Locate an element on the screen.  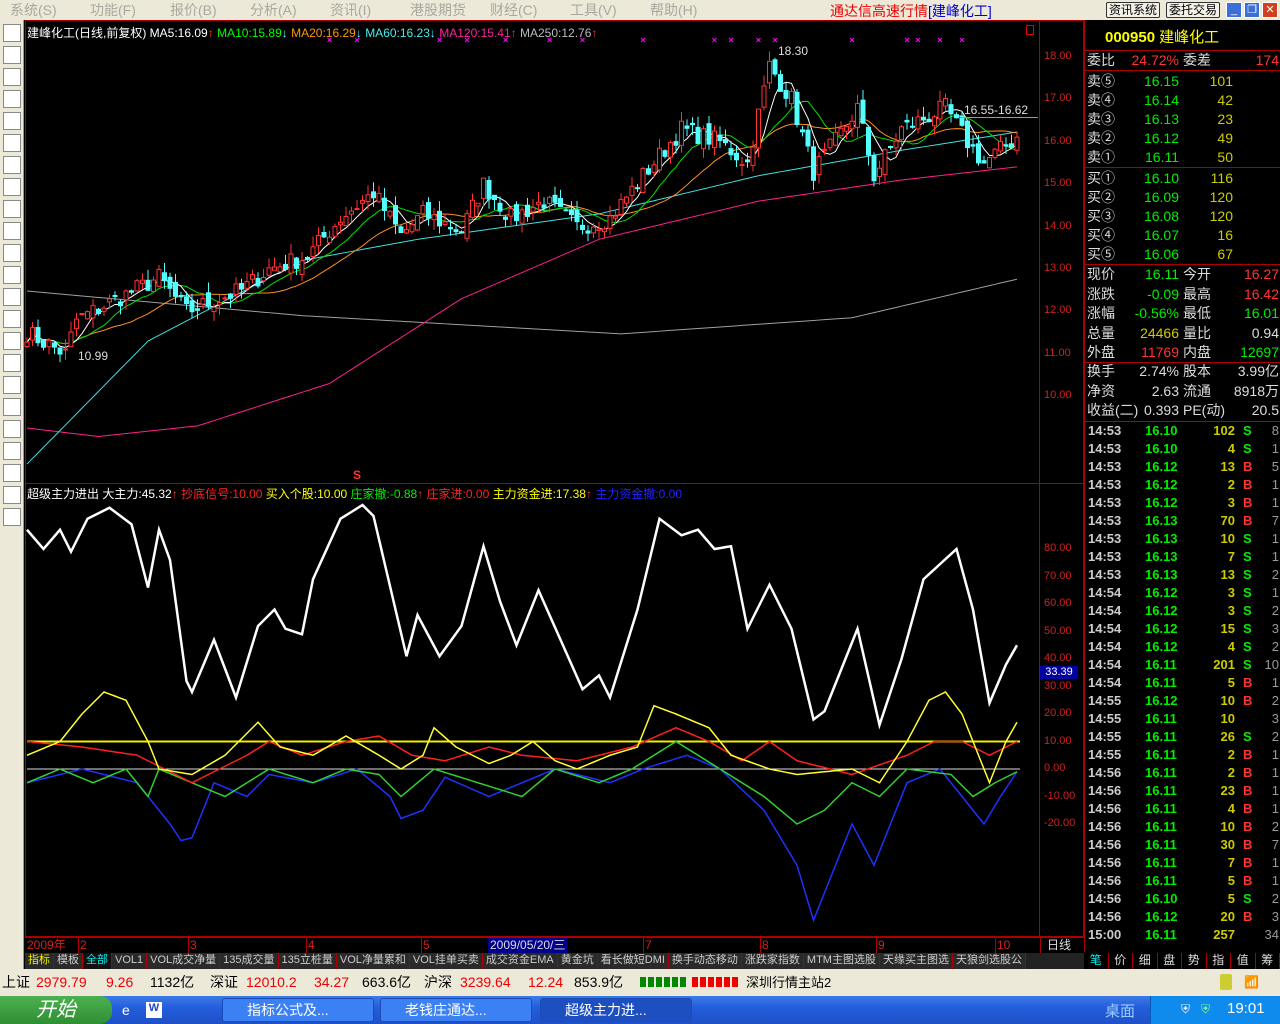
quote-cell: 换手 is located at coordinates (1101, 371).